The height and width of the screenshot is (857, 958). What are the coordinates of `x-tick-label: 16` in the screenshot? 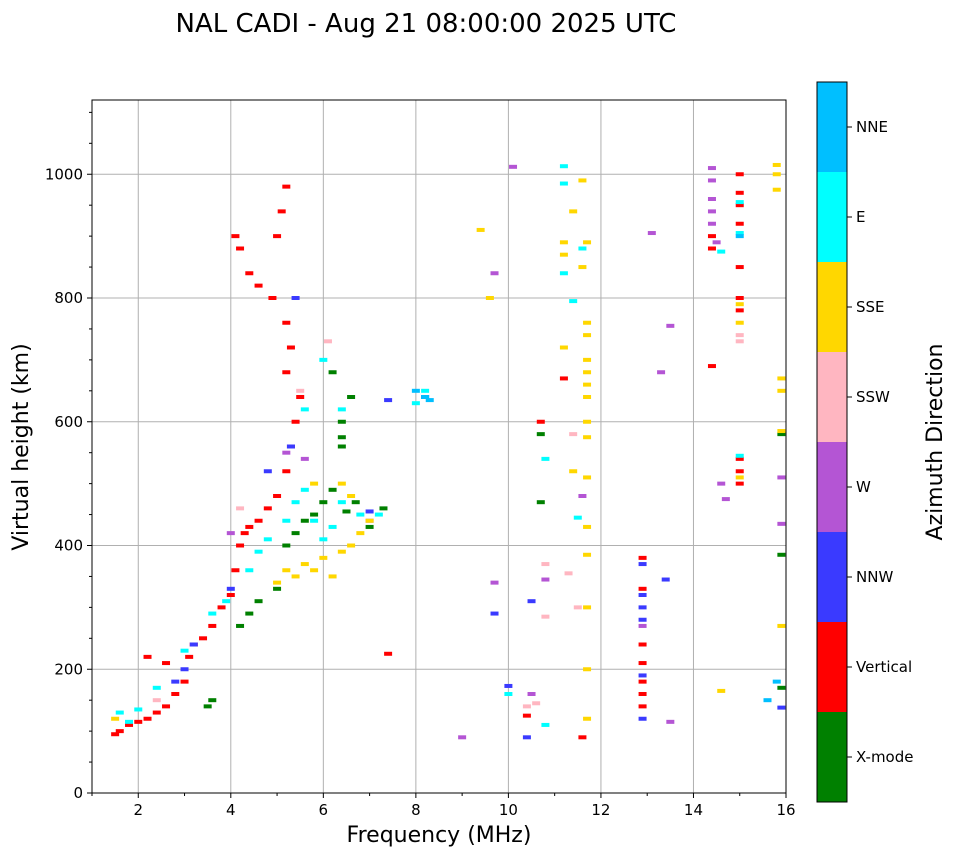 It's located at (785, 810).